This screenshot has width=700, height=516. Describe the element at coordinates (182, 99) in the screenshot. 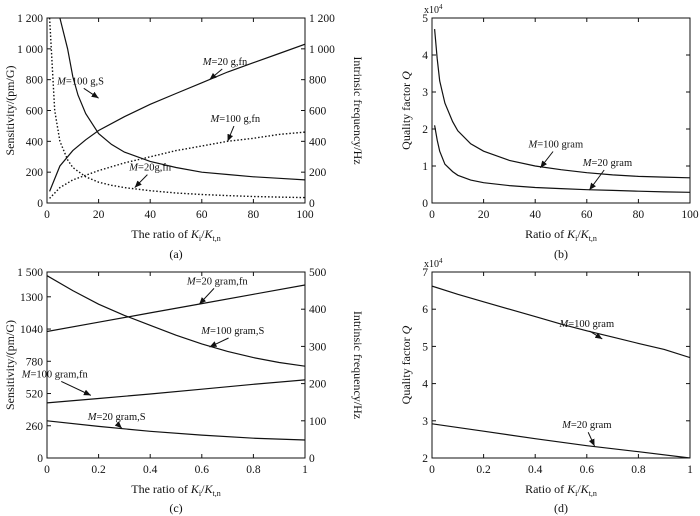

I see `series-line-m-100-g-s` at that location.